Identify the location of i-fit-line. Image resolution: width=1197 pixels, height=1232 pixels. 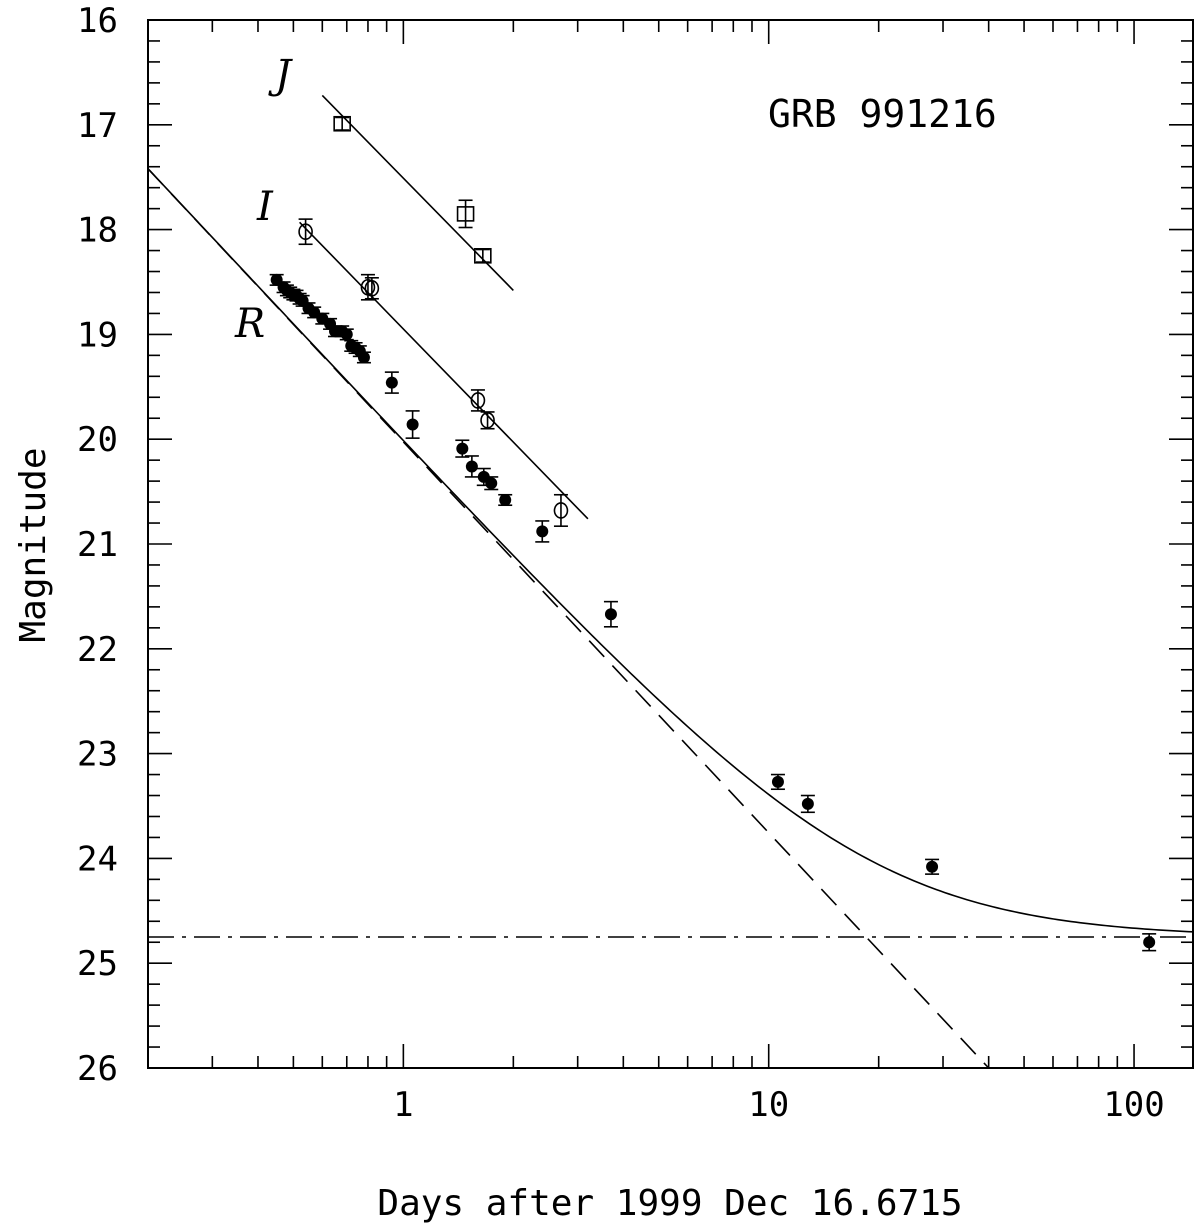
(444, 370).